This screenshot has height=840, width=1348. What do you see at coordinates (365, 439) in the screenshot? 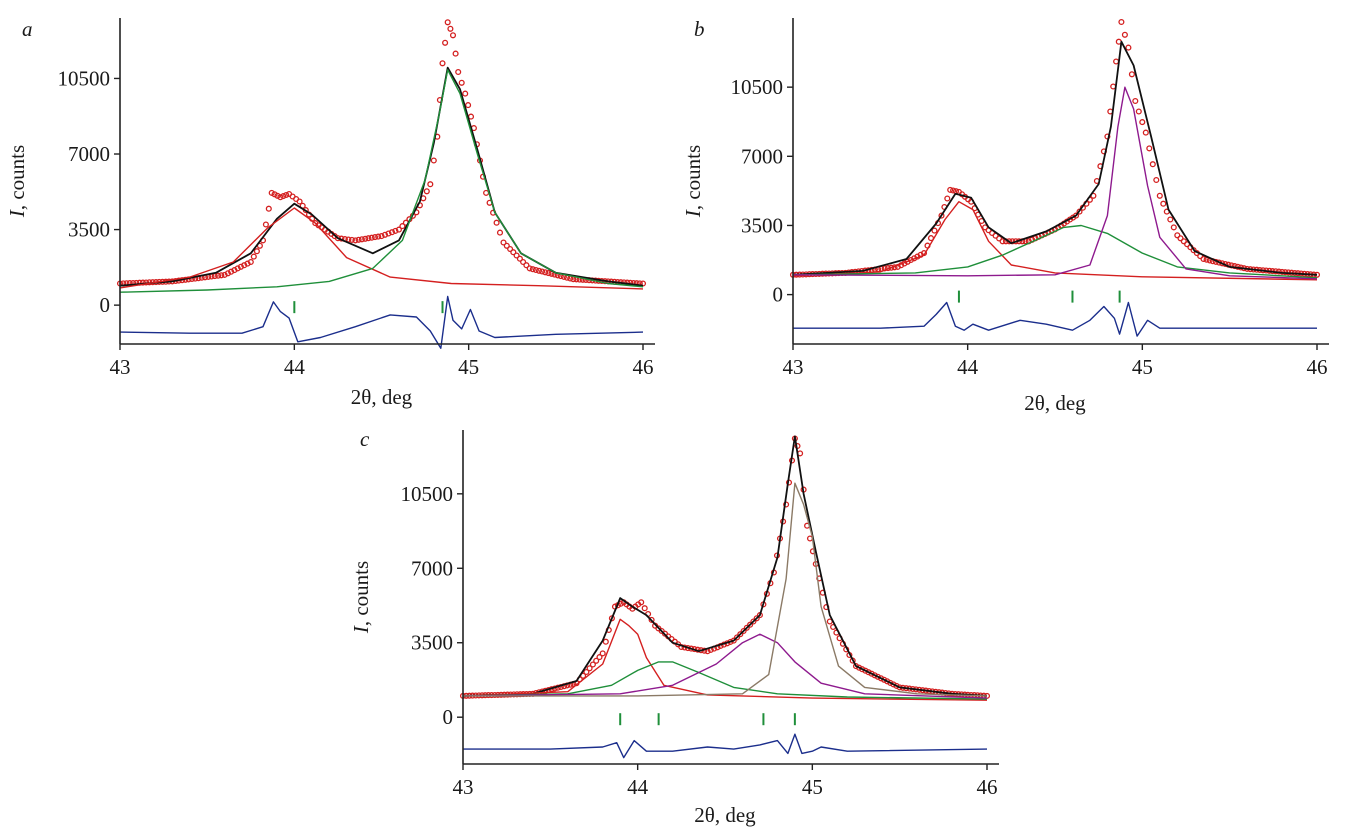
I see `panel-label: c` at bounding box center [365, 439].